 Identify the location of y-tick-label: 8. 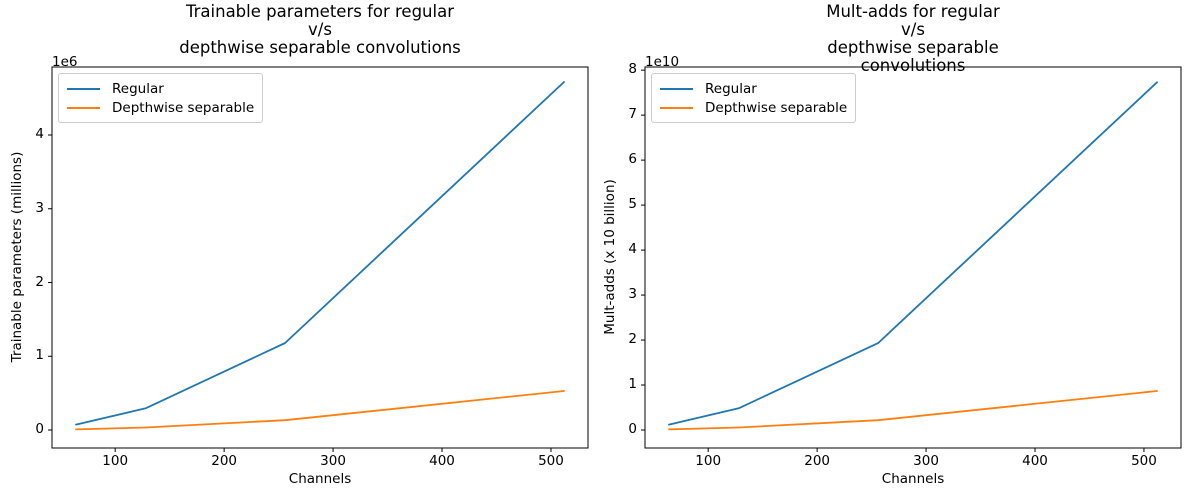
(632, 69).